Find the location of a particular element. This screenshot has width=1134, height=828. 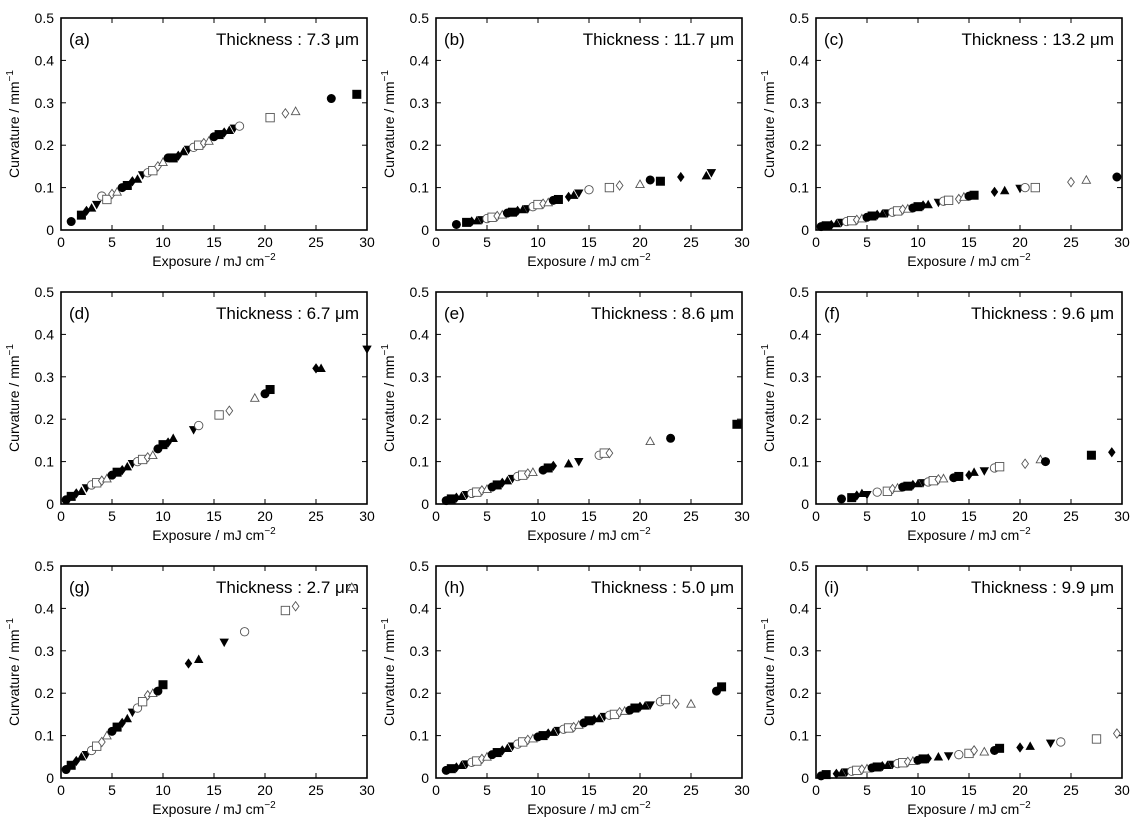

panel-label: (h) is located at coordinates (454, 587).